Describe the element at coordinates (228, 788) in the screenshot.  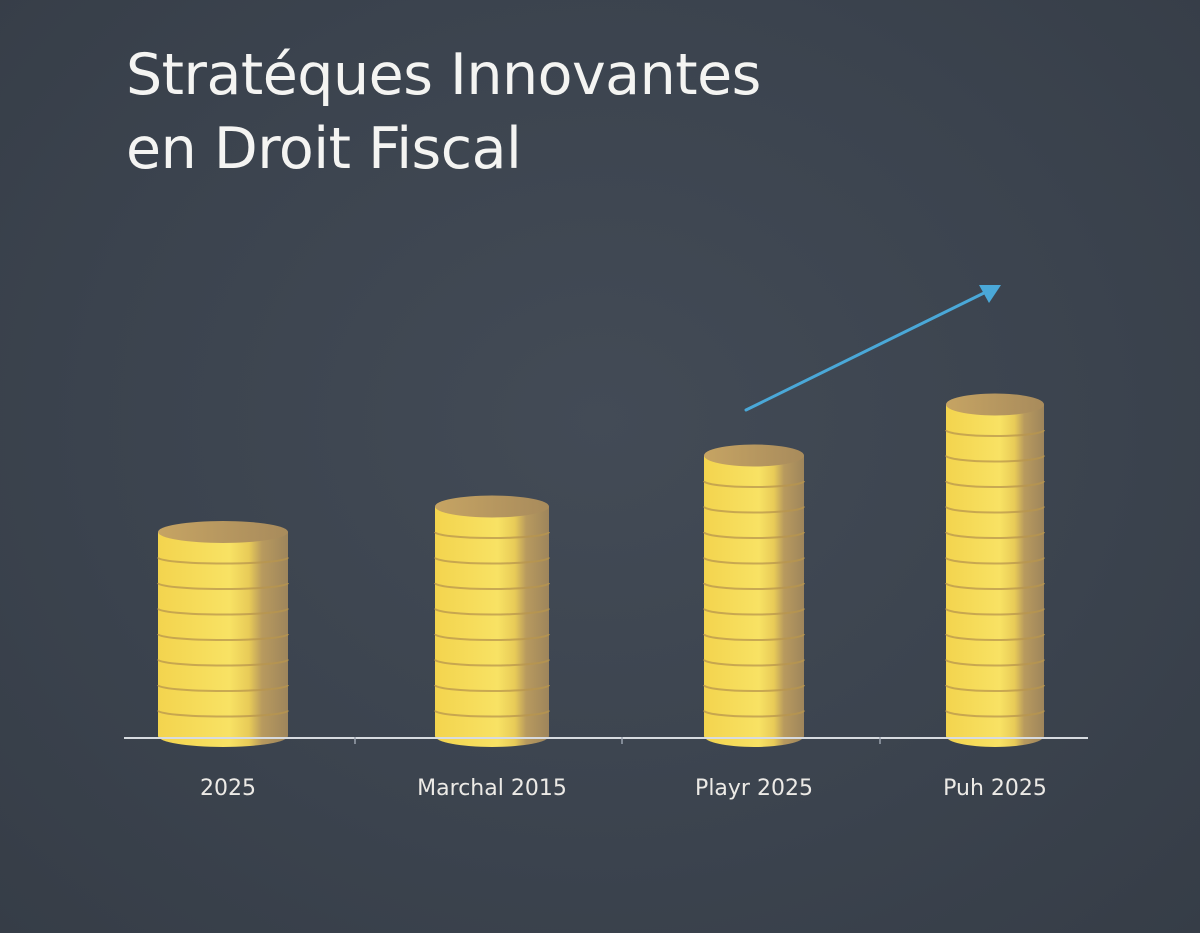
I see `x-tick-label: 2025` at that location.